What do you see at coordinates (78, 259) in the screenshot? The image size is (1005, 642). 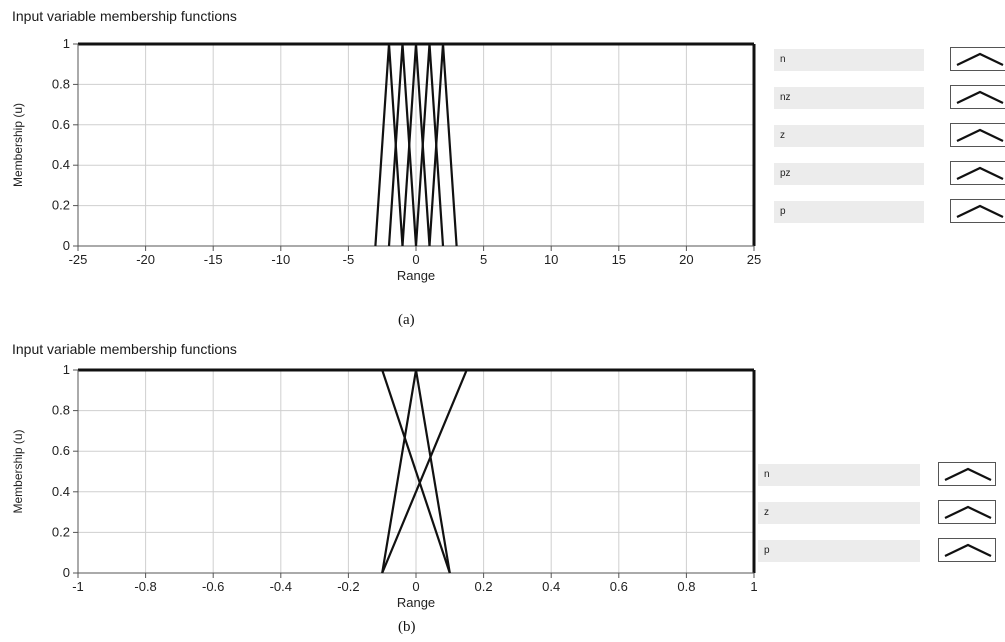 I see `x-tick-label: -25` at bounding box center [78, 259].